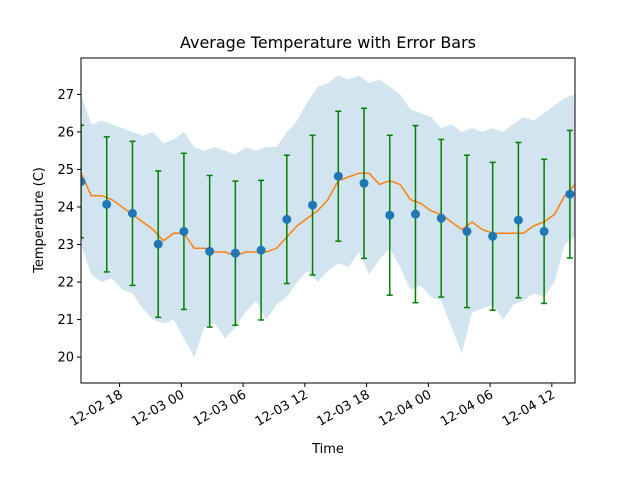  I want to click on y-tick-label: 26, so click(65, 132).